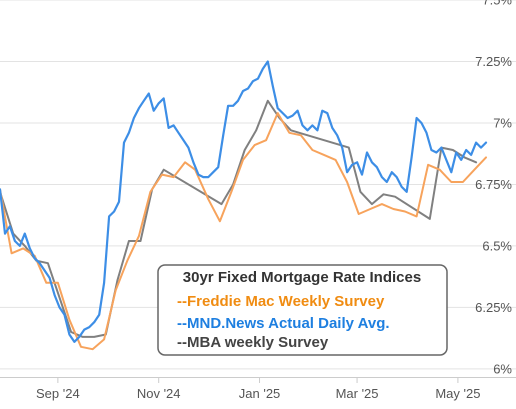  Describe the element at coordinates (159, 393) in the screenshot. I see `x-tick-label-1: Nov '24` at that location.